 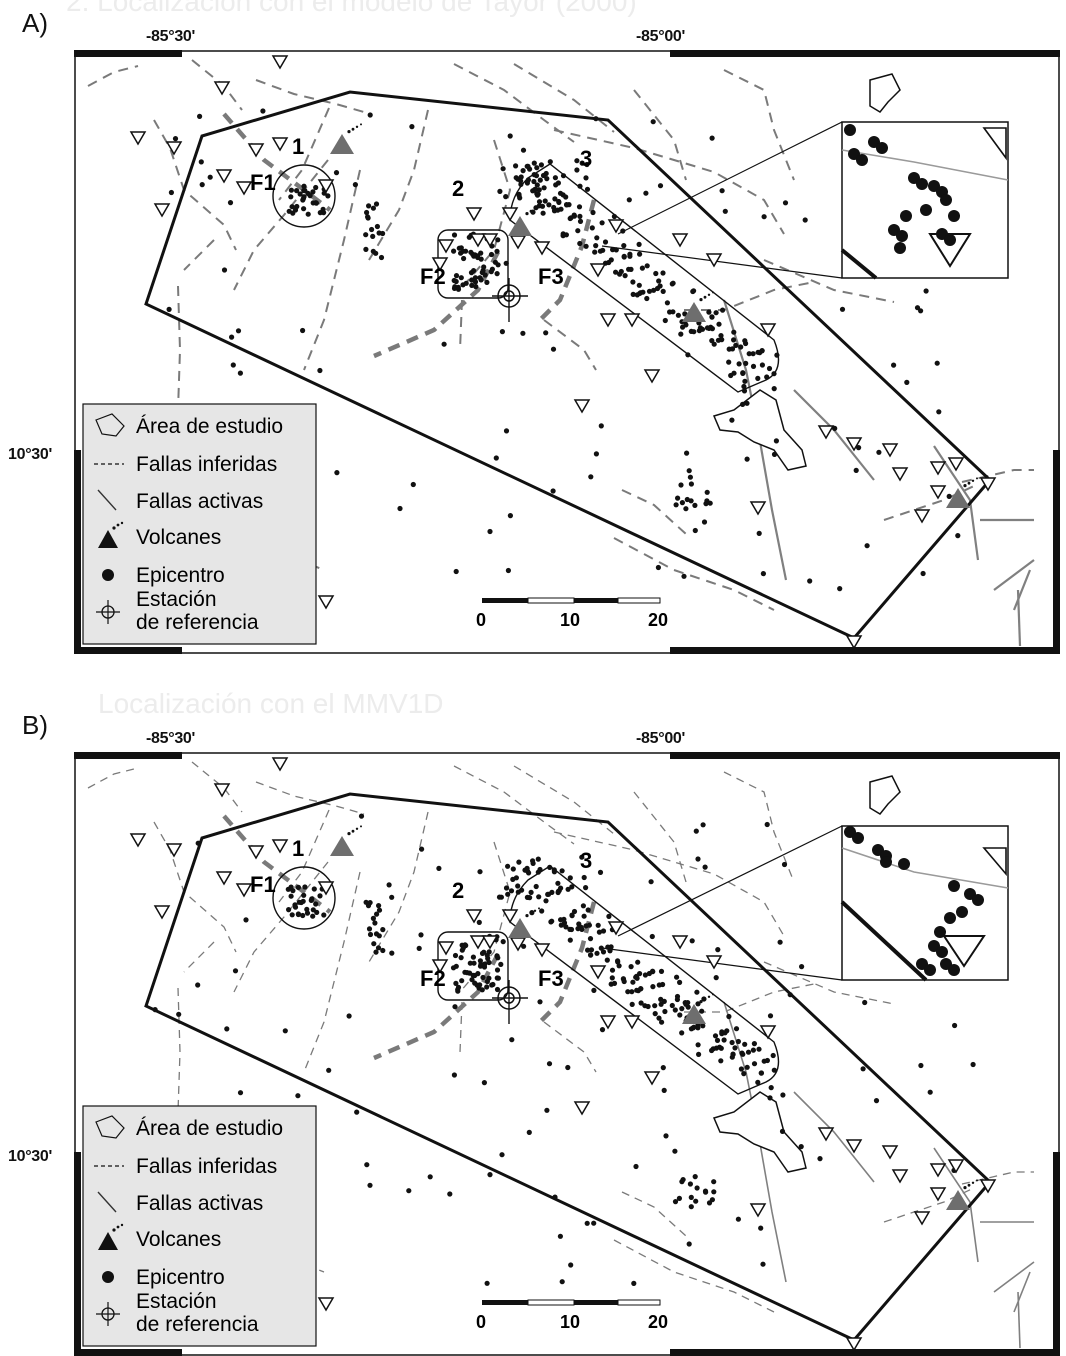 What do you see at coordinates (30, 454) in the screenshot?
I see `panel-a-lat-tick: 10°30'` at bounding box center [30, 454].